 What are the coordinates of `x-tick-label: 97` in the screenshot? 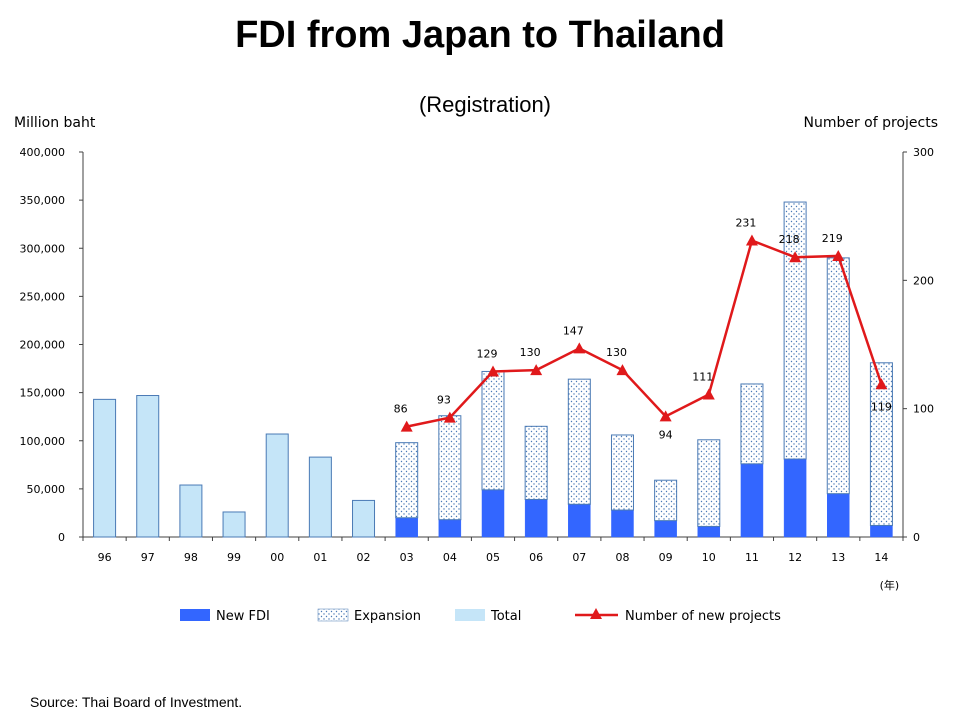 It's located at (148, 557).